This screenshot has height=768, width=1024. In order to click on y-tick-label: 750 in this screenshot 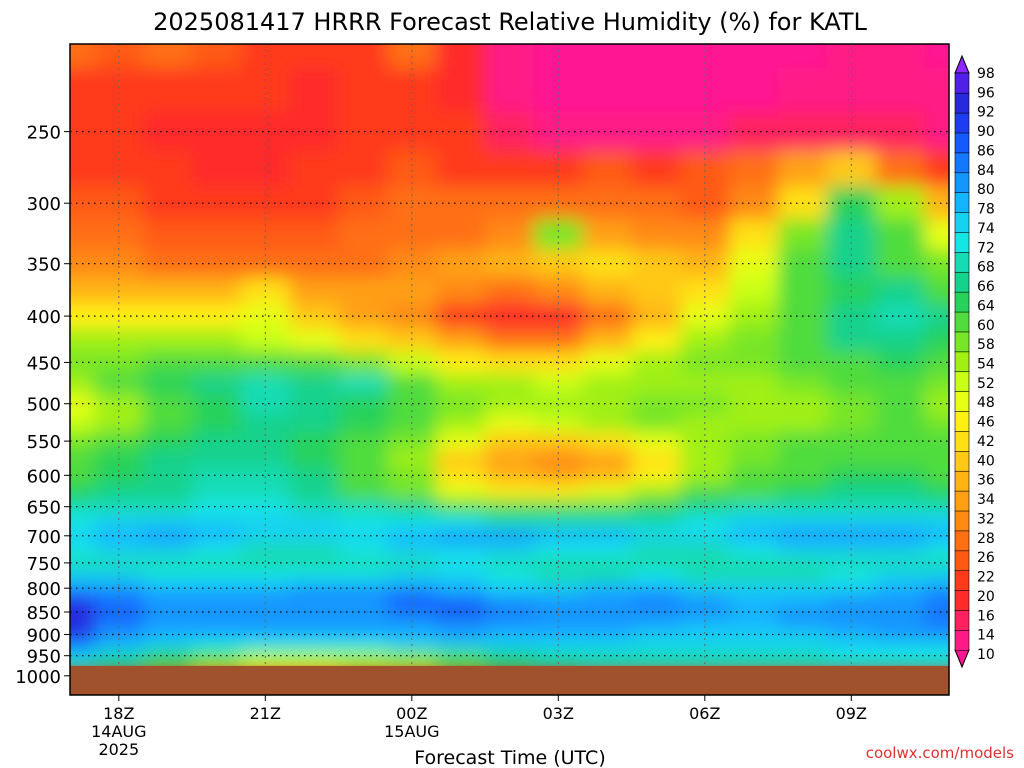, I will do `click(44, 564)`.